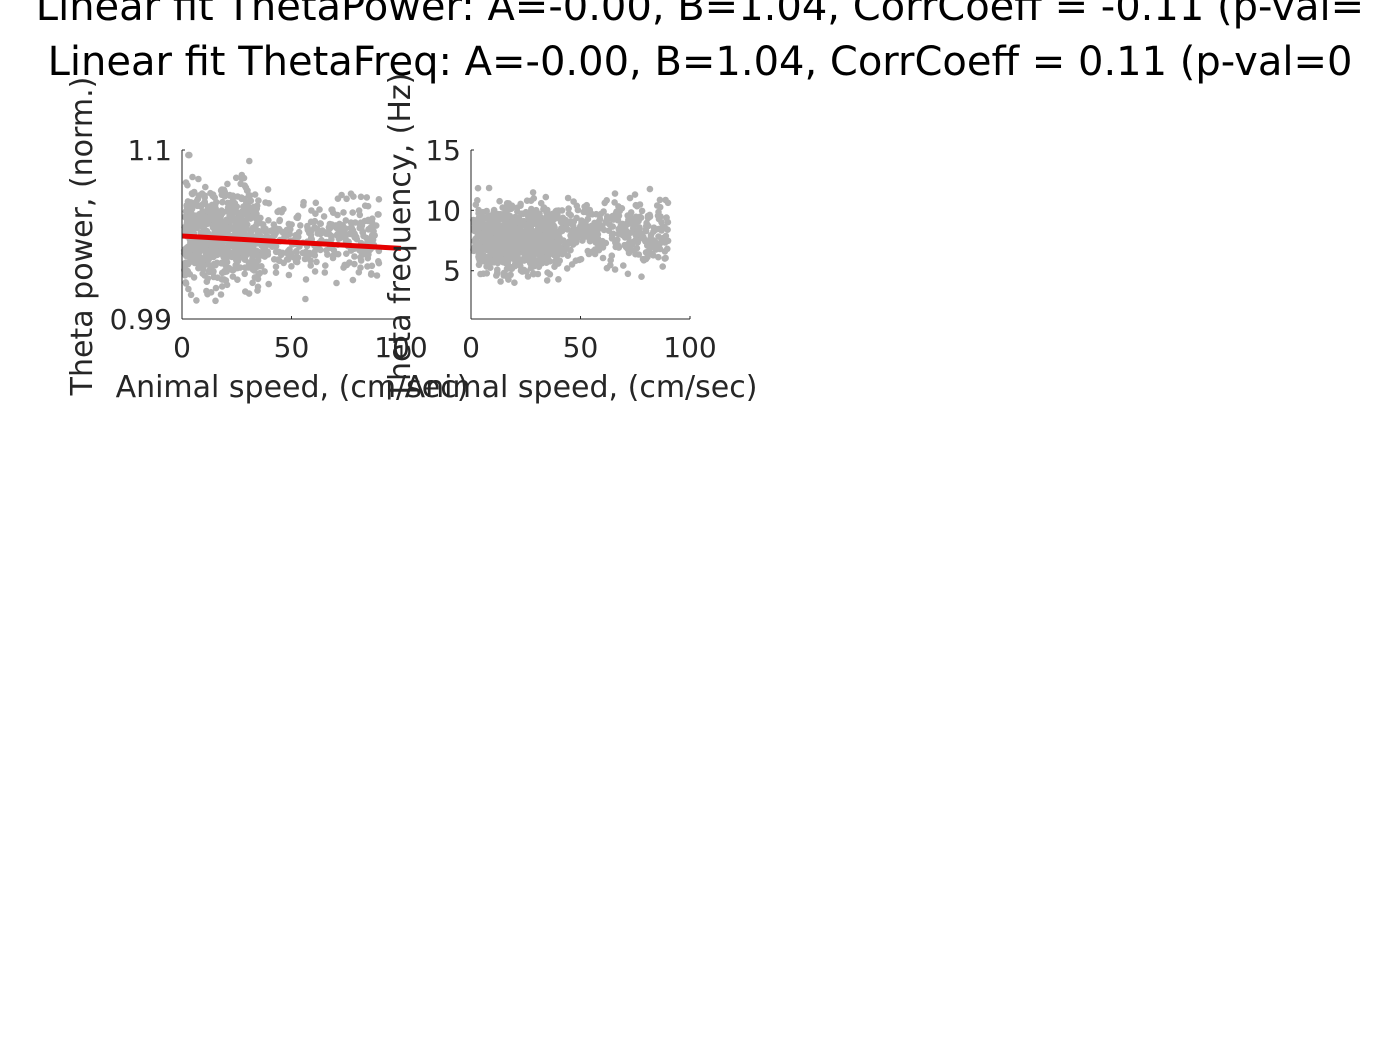 The width and height of the screenshot is (1400, 1050). I want to click on theta-frequency-x-label: Animal speed, (cm/sec), so click(581, 387).